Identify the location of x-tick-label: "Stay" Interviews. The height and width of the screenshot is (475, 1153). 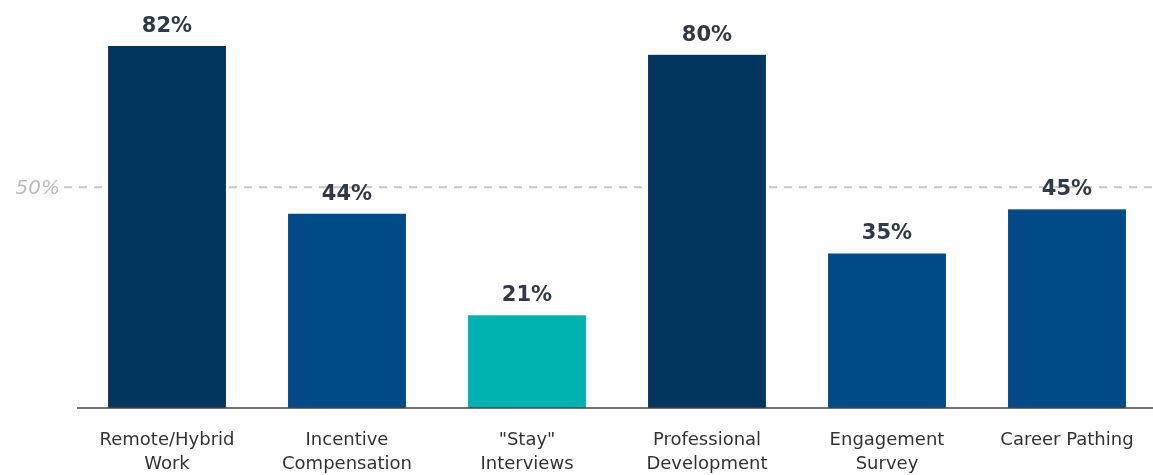
(527, 450).